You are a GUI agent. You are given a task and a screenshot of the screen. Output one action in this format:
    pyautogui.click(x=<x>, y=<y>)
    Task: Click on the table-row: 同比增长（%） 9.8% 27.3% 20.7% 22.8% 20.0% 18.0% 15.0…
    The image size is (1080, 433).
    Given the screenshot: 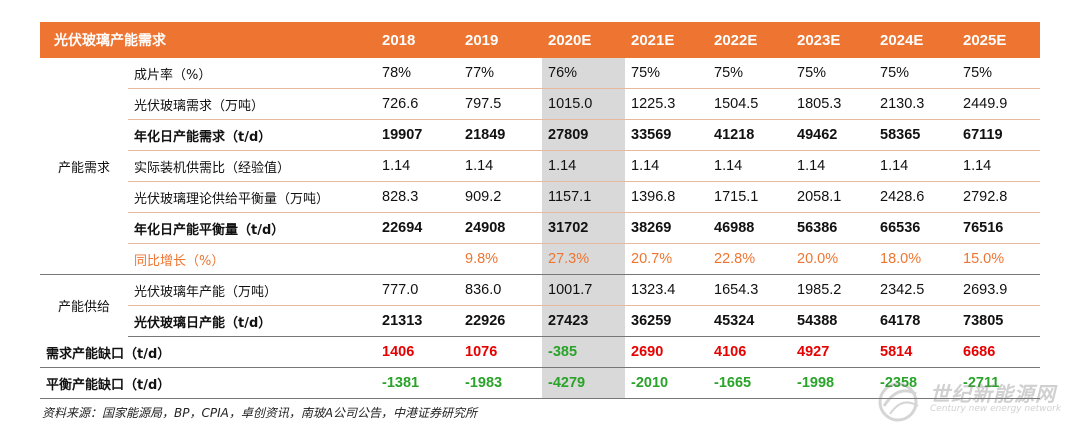 What is the action you would take?
    pyautogui.click(x=540, y=259)
    